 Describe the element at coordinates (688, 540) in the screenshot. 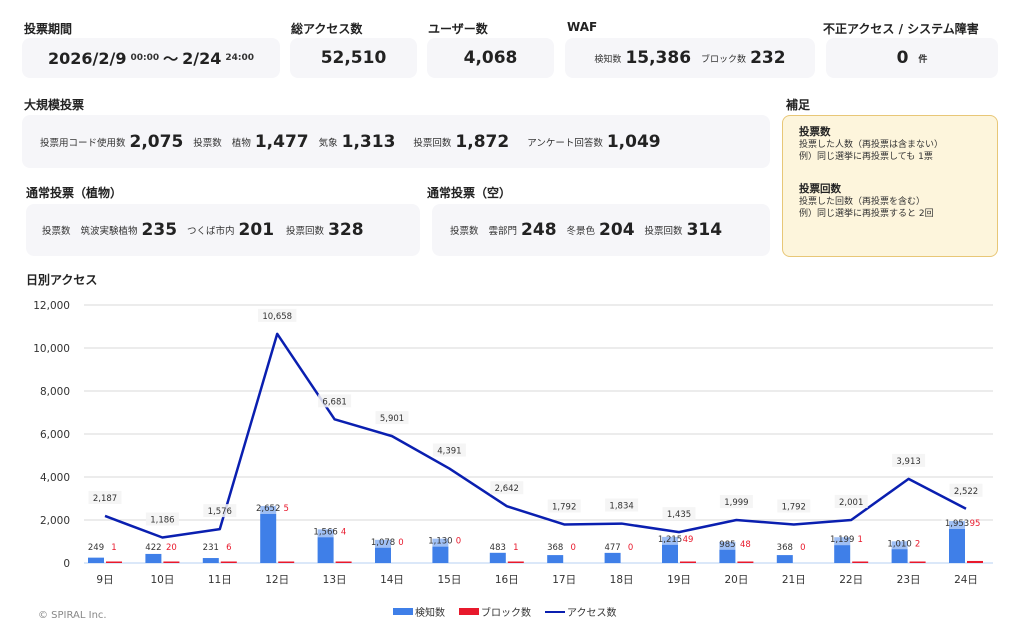

I see `block-value-label: 49` at that location.